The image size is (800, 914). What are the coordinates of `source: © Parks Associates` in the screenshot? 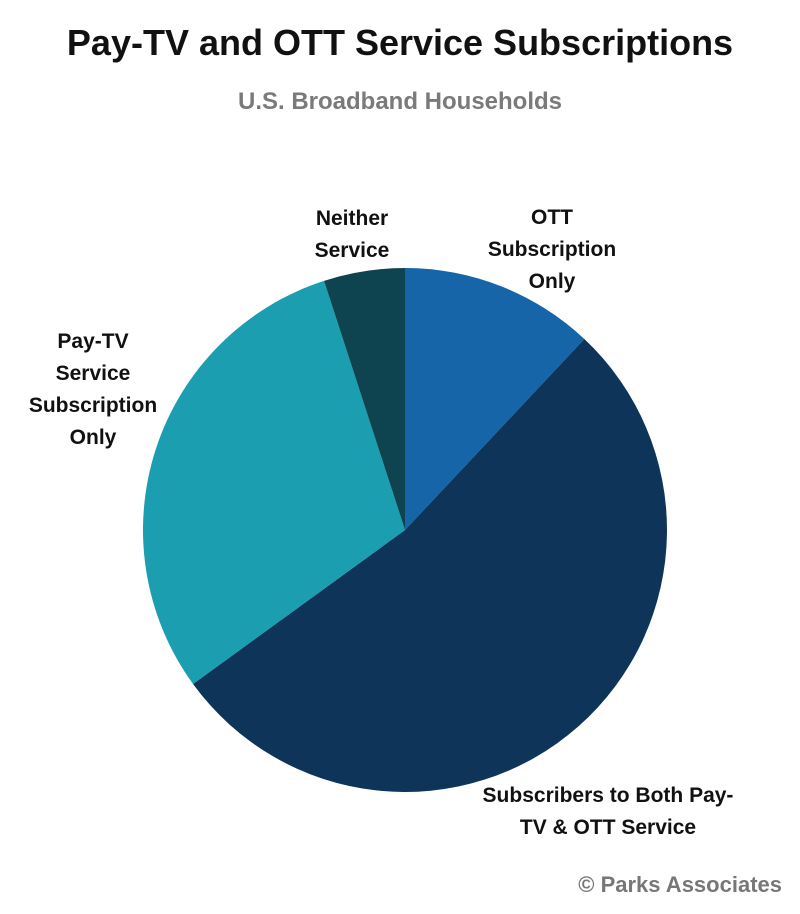 It's located at (680, 884).